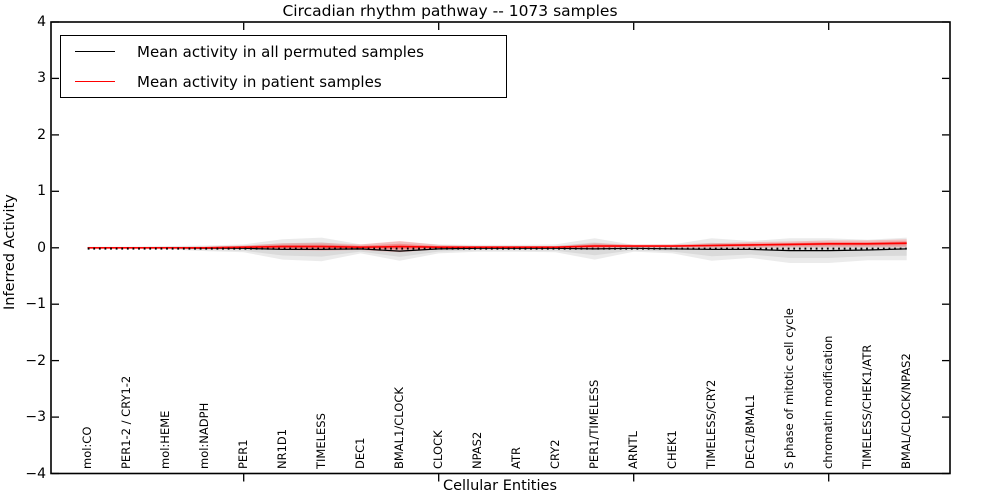 This screenshot has height=500, width=1000. Describe the element at coordinates (35, 360) in the screenshot. I see `y-tick-label: −2` at that location.